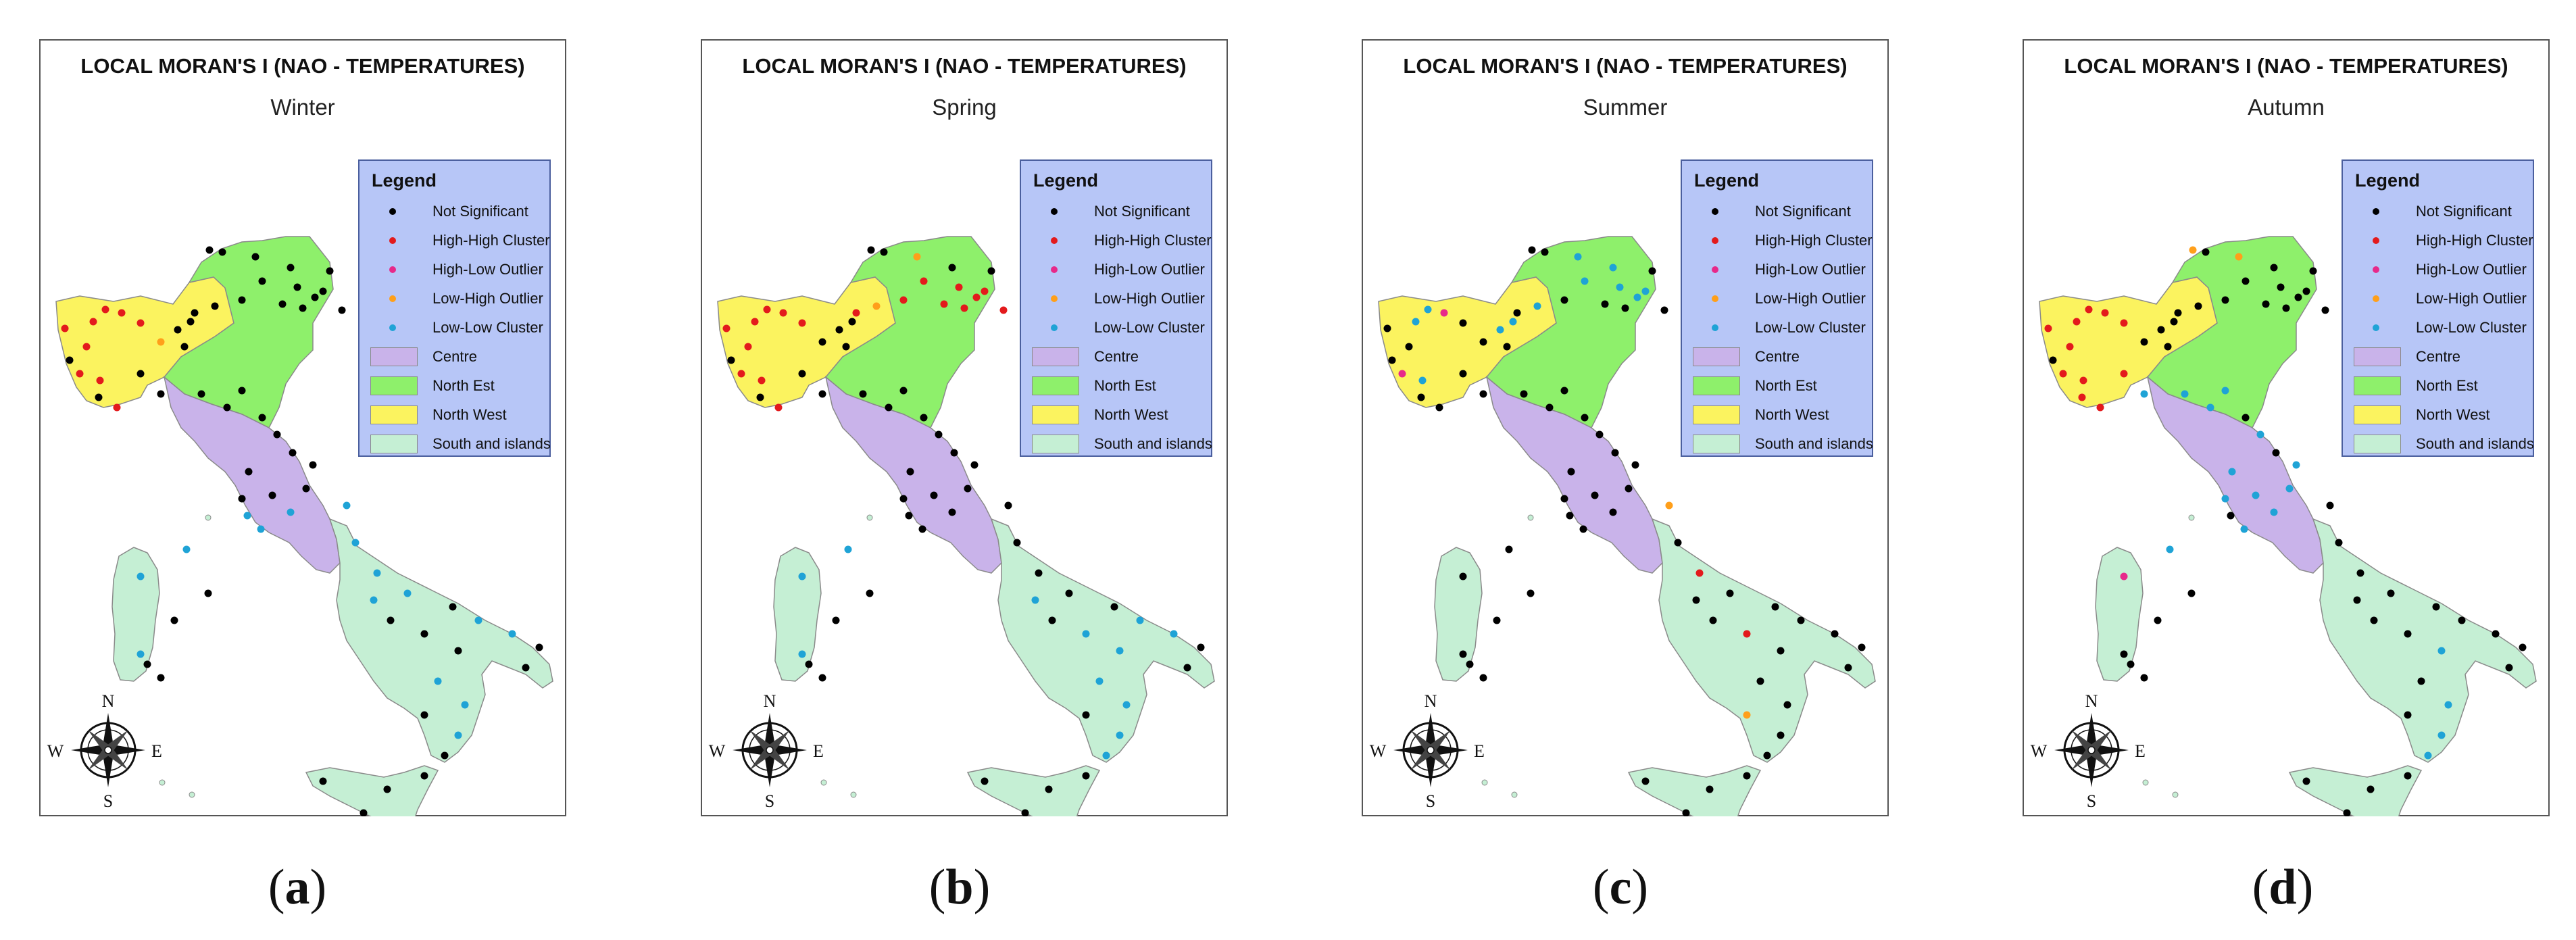 The image size is (2576, 940). What do you see at coordinates (393, 270) in the screenshot?
I see `legend-dot` at bounding box center [393, 270].